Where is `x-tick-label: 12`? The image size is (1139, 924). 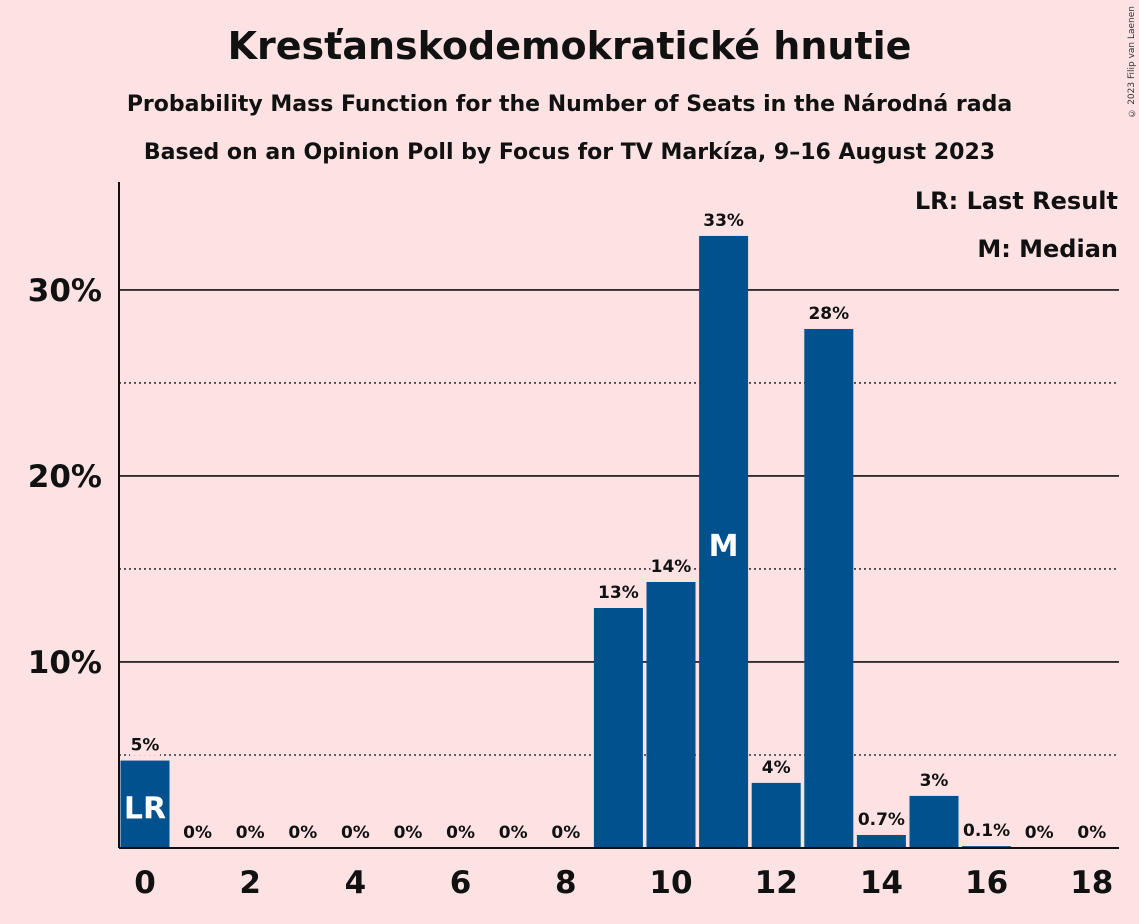 x-tick-label: 12 is located at coordinates (776, 883).